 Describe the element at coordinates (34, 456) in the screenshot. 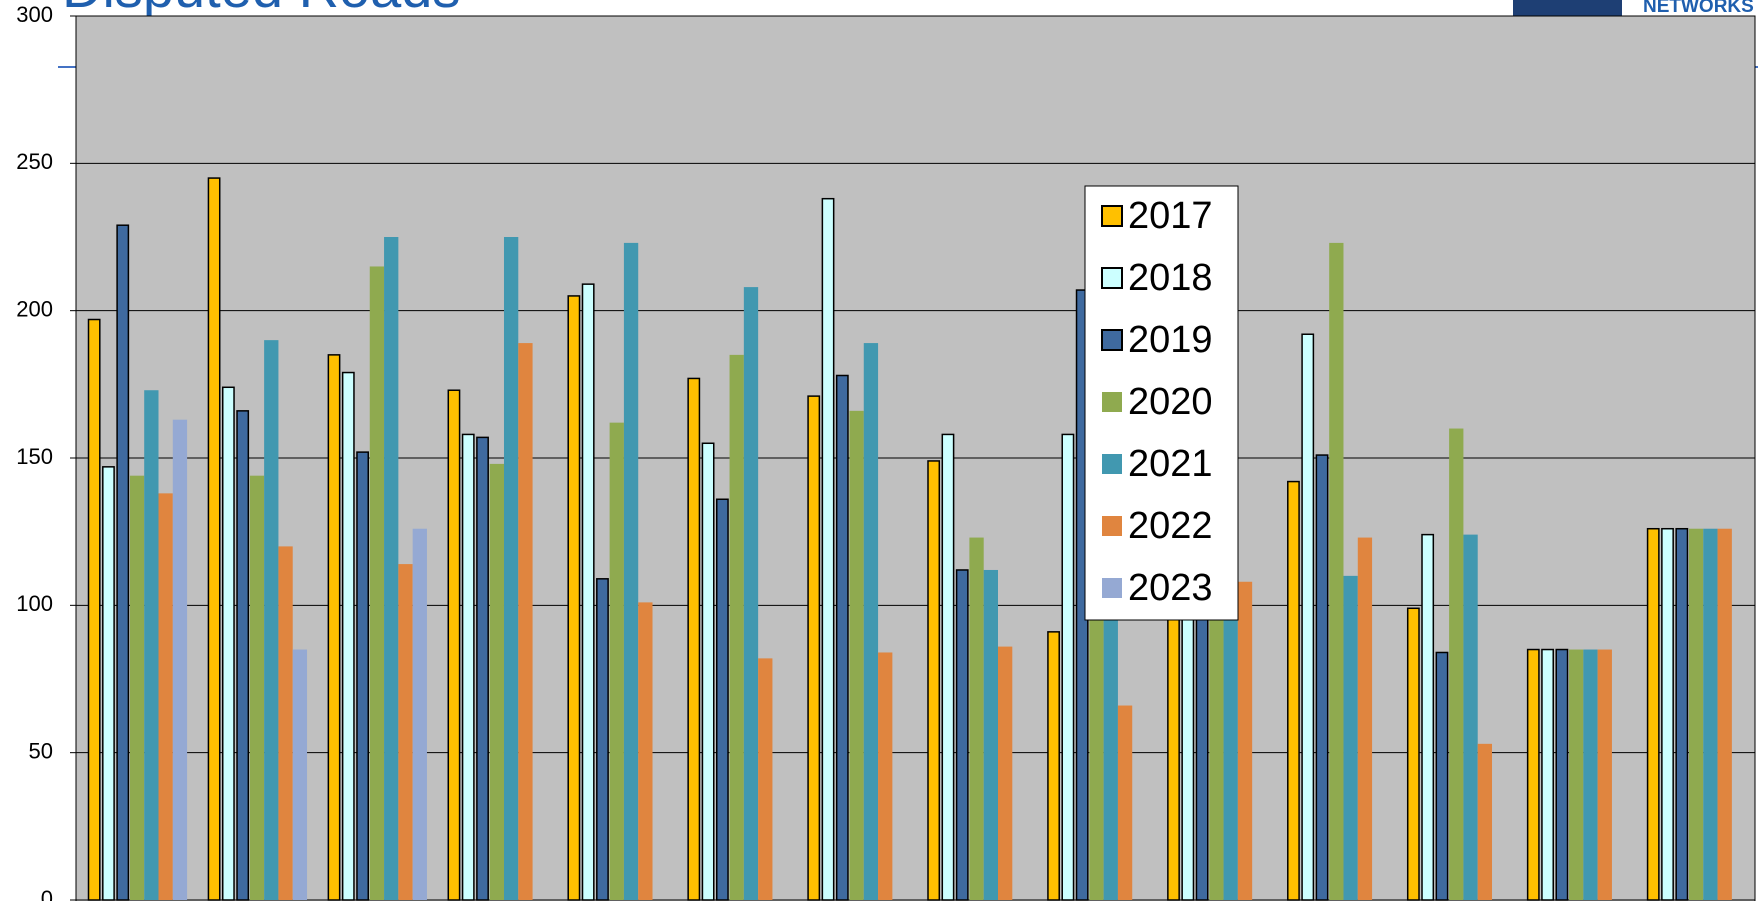

I see `y-tick-label: 150` at that location.